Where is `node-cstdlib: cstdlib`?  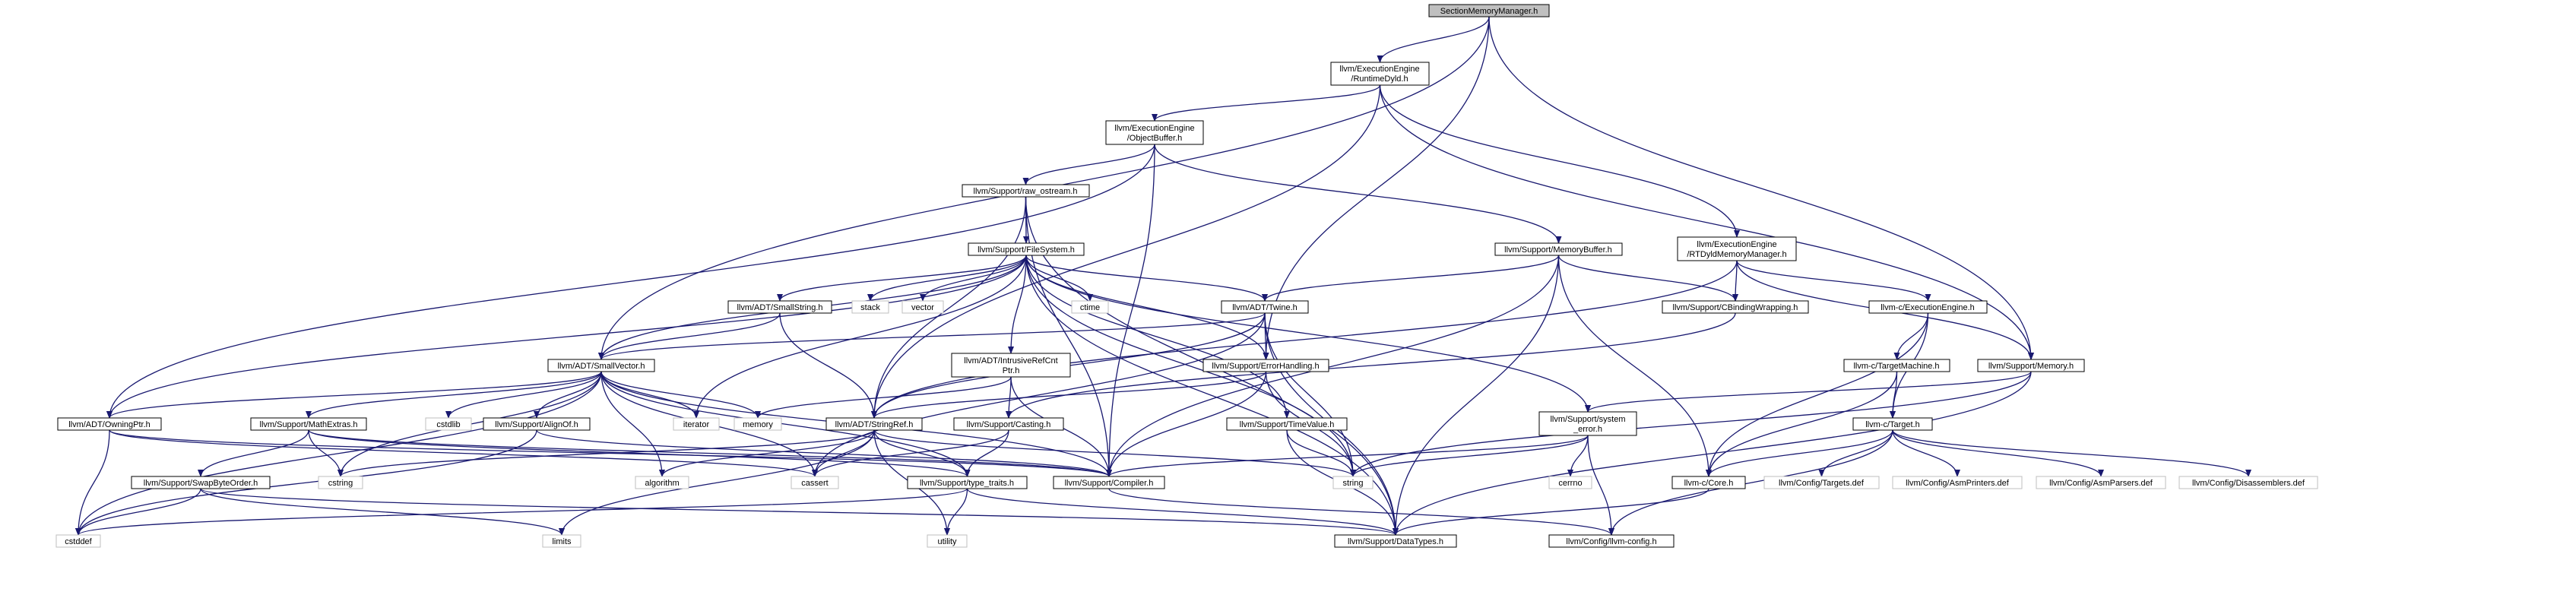 node-cstdlib: cstdlib is located at coordinates (448, 424).